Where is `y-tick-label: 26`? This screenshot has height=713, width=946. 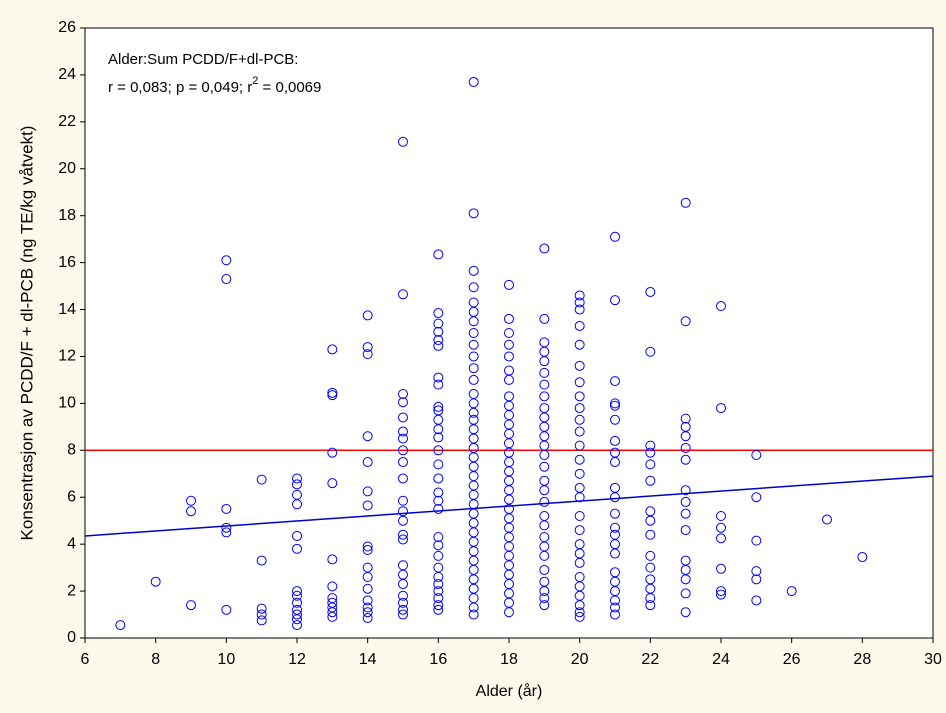
y-tick-label: 26 is located at coordinates (67, 27).